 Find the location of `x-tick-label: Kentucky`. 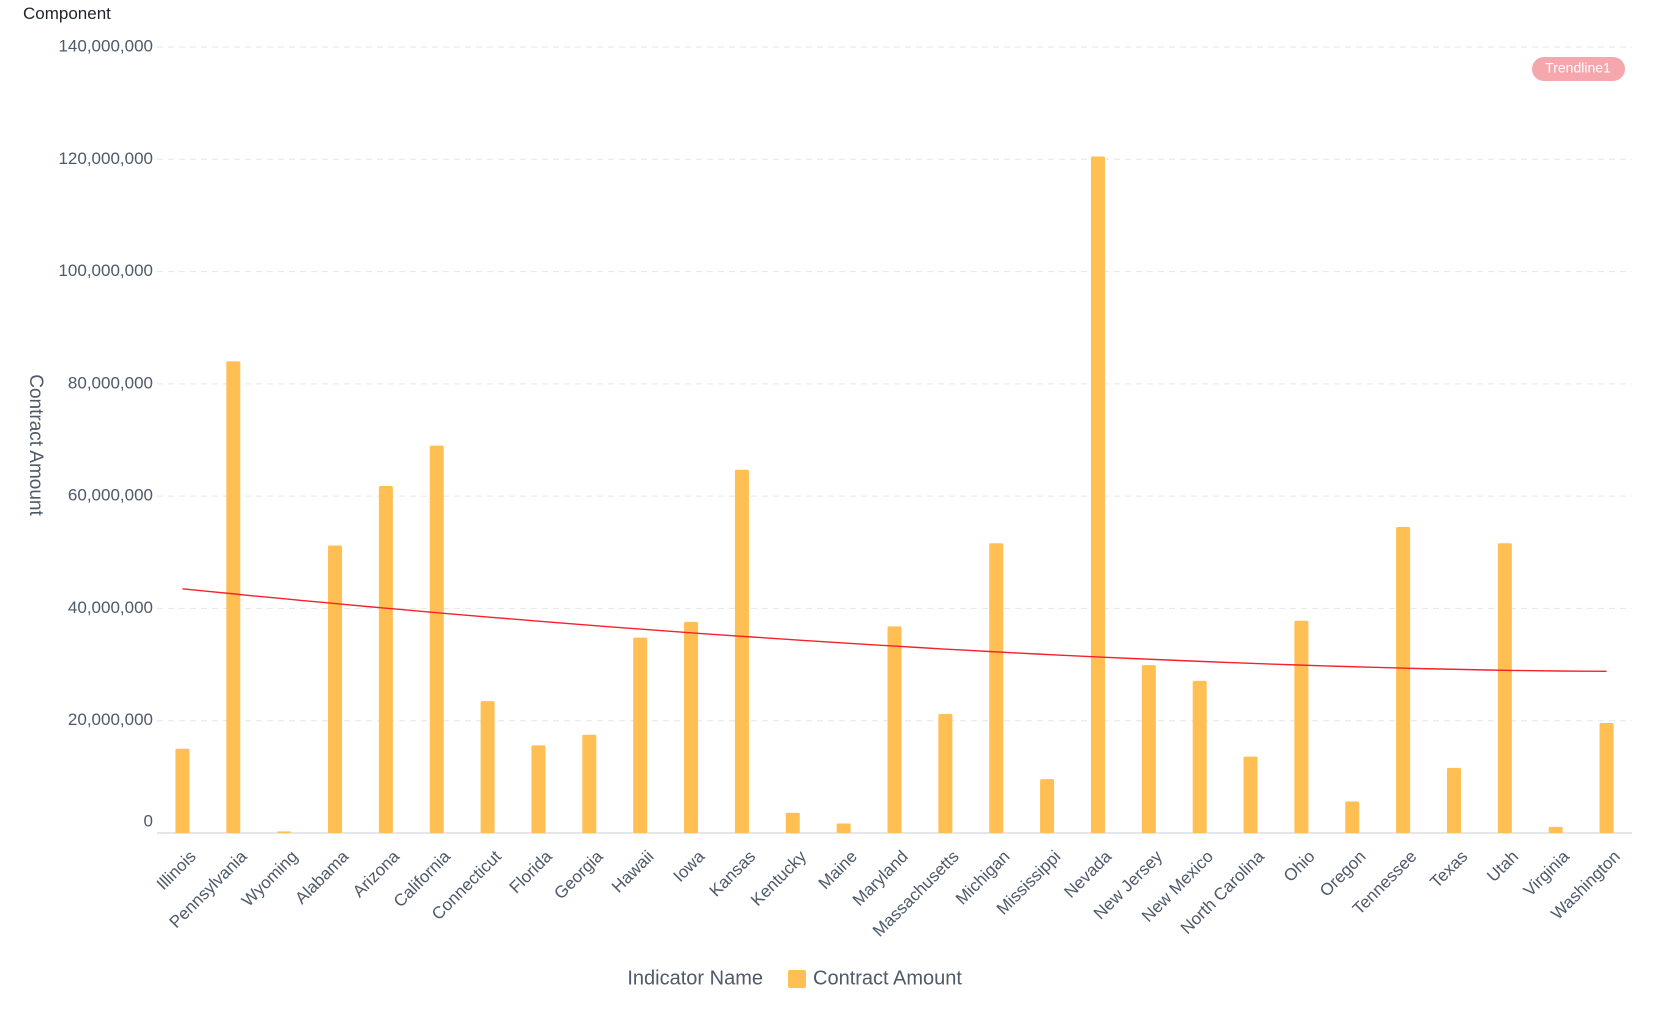

x-tick-label: Kentucky is located at coordinates (778, 878).